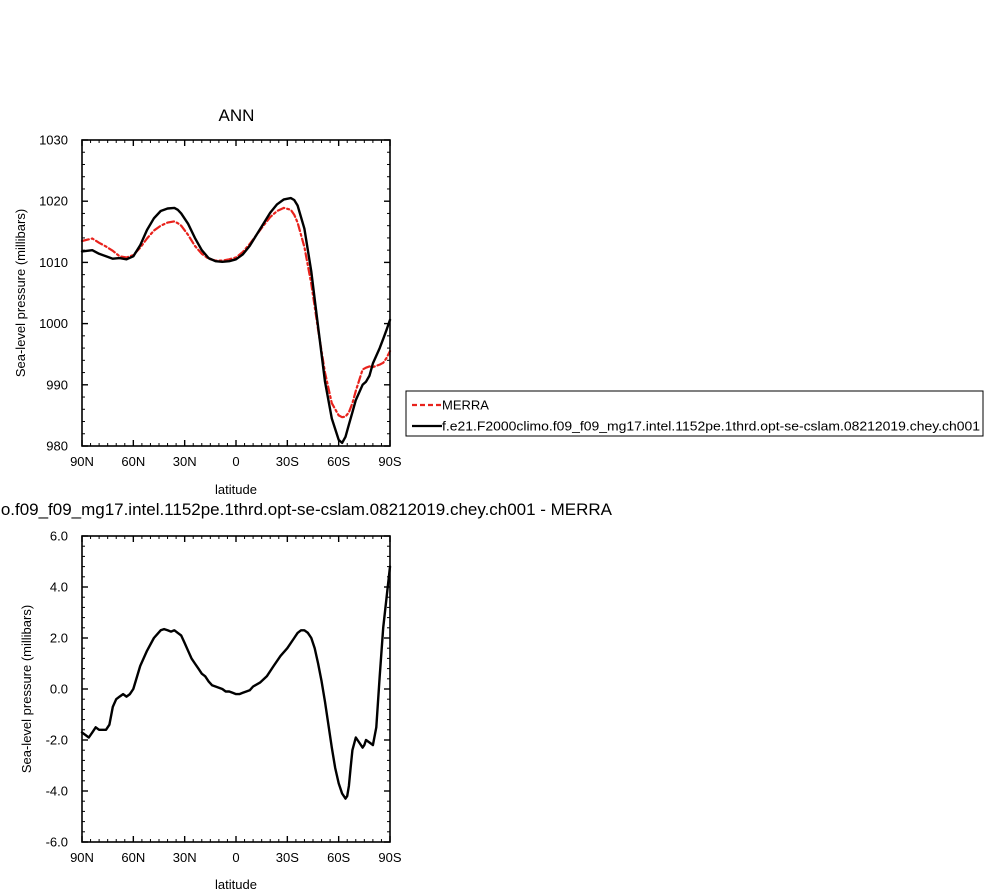 This screenshot has width=997, height=896. Describe the element at coordinates (53, 323) in the screenshot. I see `y-tick-label: 1000` at that location.